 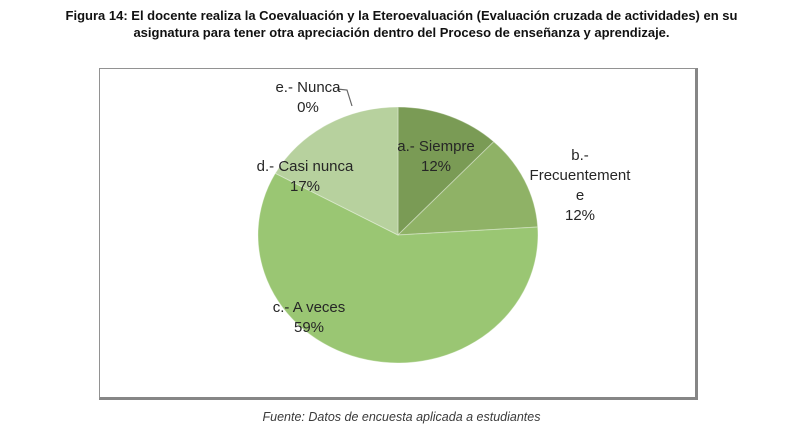 I want to click on slice-label-frecuentemente-line2: Frecuentement, so click(x=580, y=175).